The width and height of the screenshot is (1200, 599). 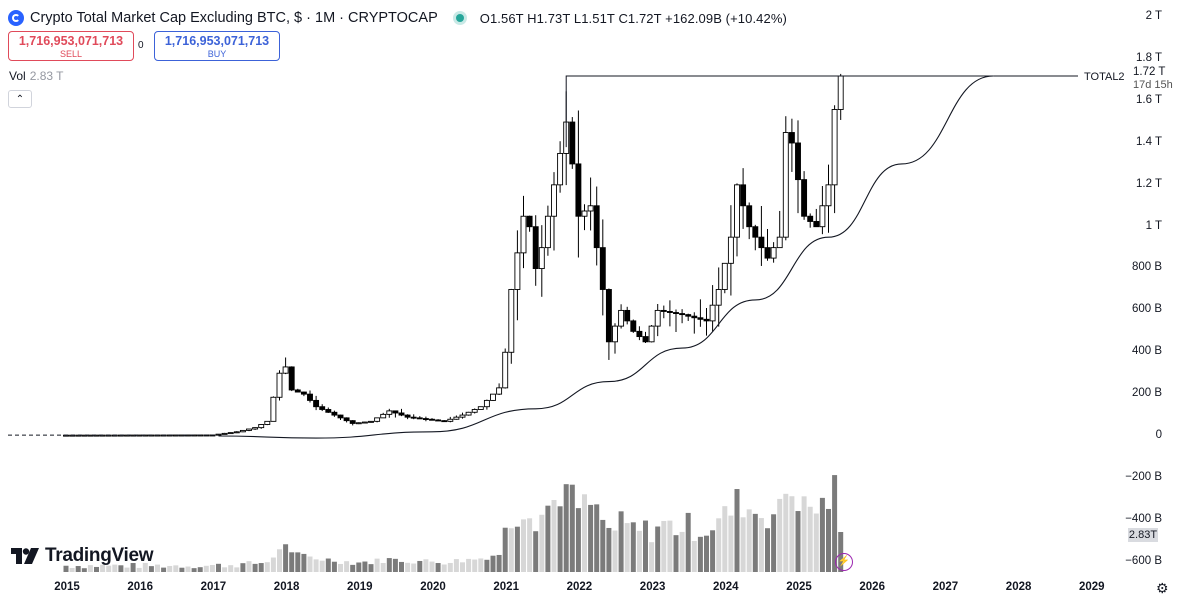 What do you see at coordinates (1153, 16) in the screenshot?
I see `price-tick-label: 2 T` at bounding box center [1153, 16].